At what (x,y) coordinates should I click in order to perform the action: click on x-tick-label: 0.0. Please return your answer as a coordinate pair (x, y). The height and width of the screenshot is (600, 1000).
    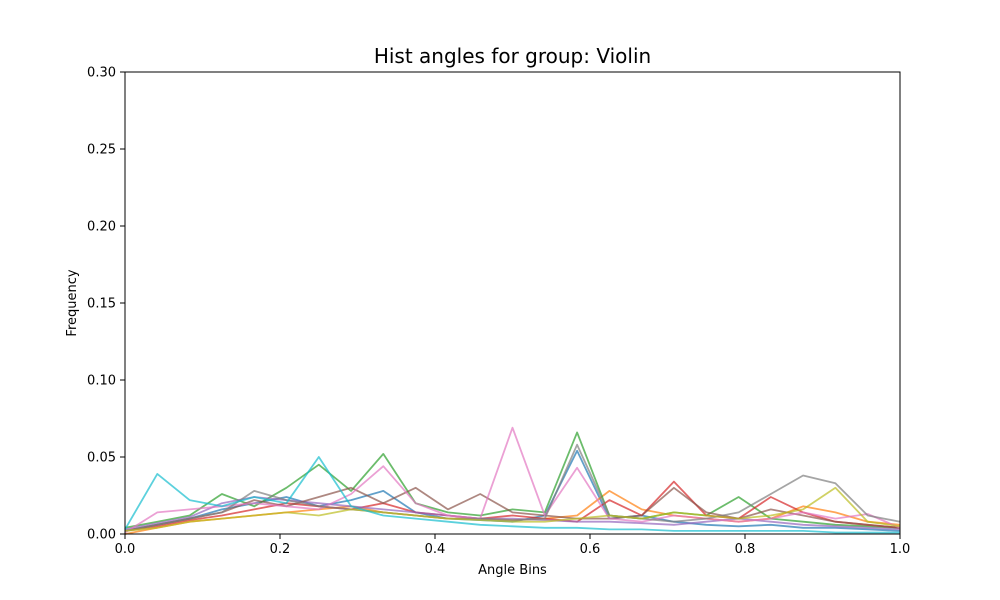
    Looking at the image, I should click on (125, 549).